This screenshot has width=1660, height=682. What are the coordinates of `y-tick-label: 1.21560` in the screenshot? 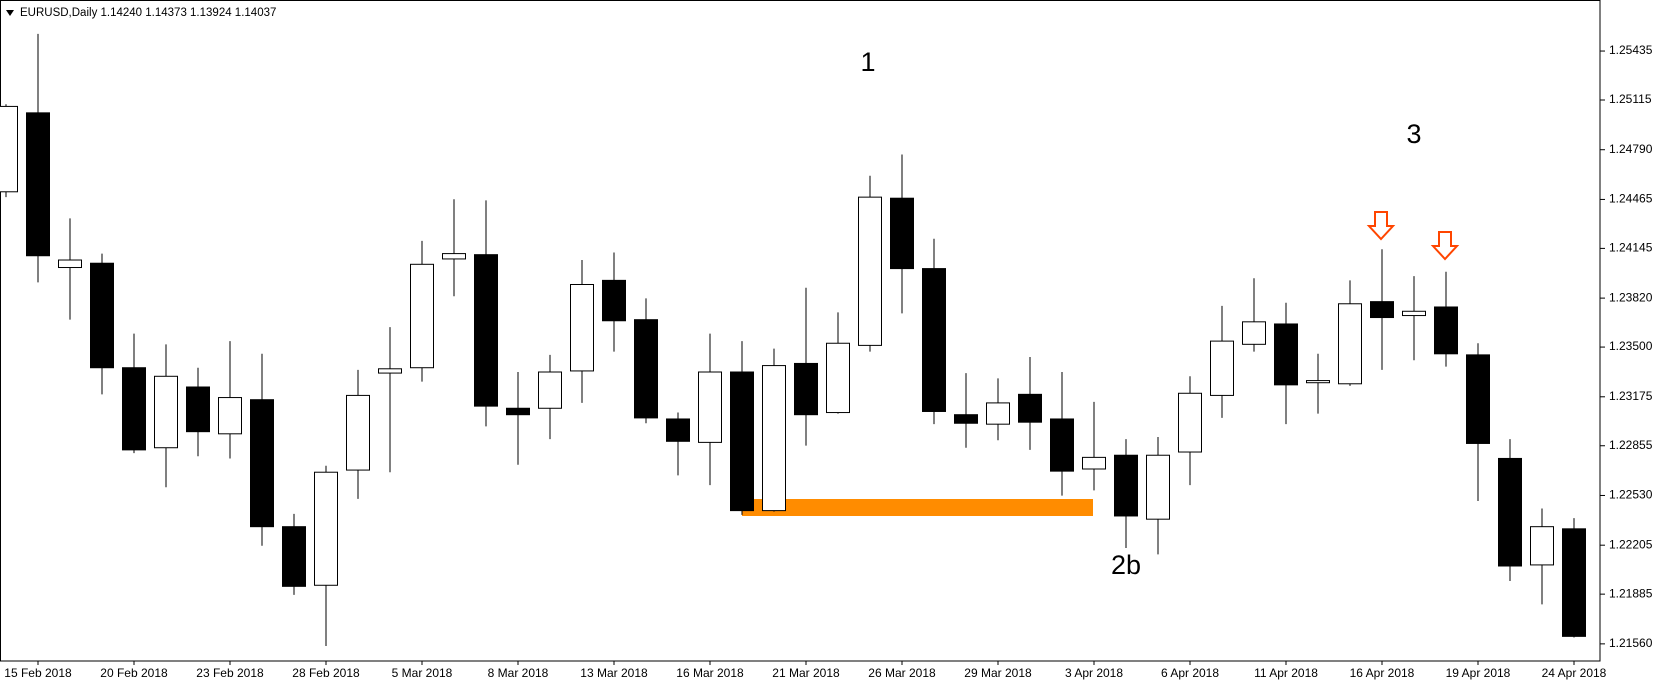 It's located at (1631, 643).